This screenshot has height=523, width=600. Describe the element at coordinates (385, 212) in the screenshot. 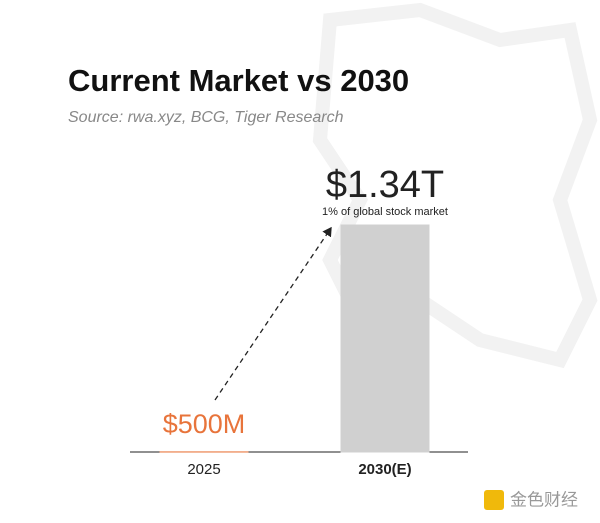

I see `annotation: 1% of global stock market` at that location.